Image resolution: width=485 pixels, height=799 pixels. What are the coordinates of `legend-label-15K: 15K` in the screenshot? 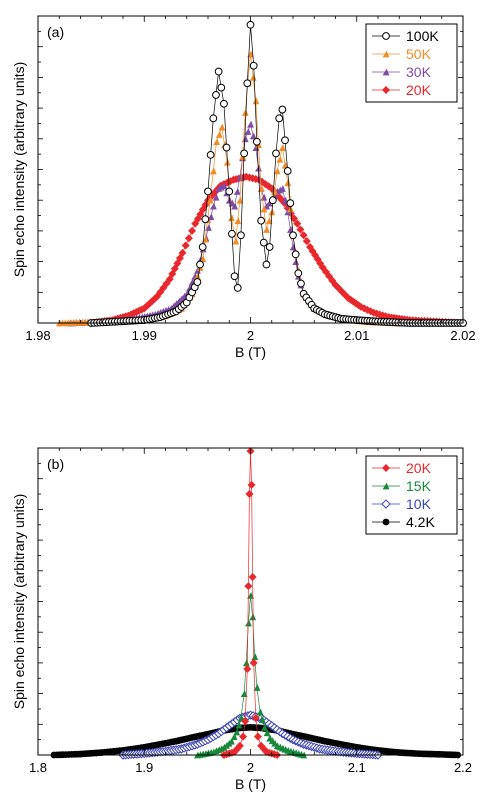 It's located at (419, 486).